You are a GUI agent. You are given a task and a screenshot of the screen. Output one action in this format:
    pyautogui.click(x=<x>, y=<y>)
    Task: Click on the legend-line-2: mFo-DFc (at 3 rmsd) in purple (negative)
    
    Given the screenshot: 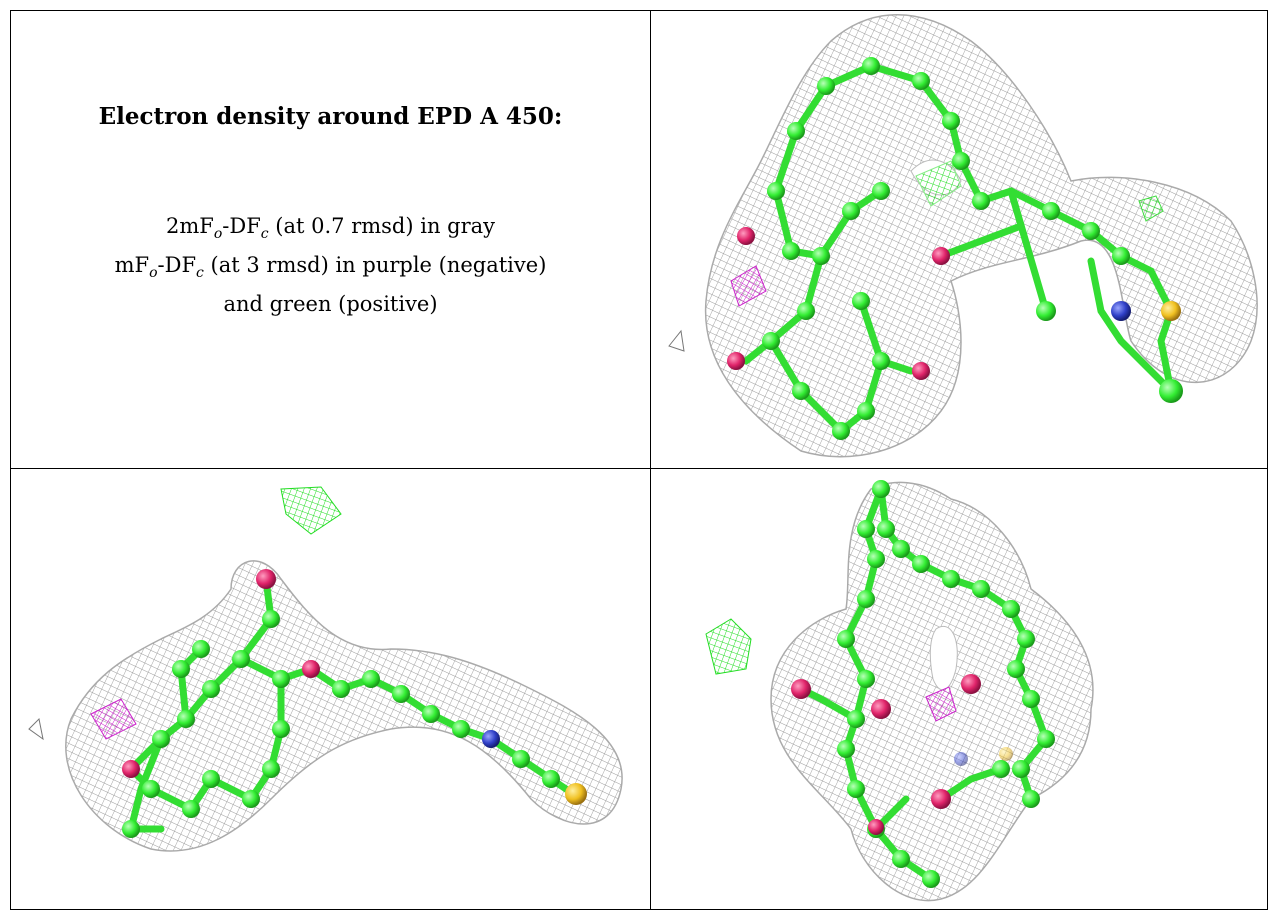 What is the action you would take?
    pyautogui.click(x=330, y=269)
    